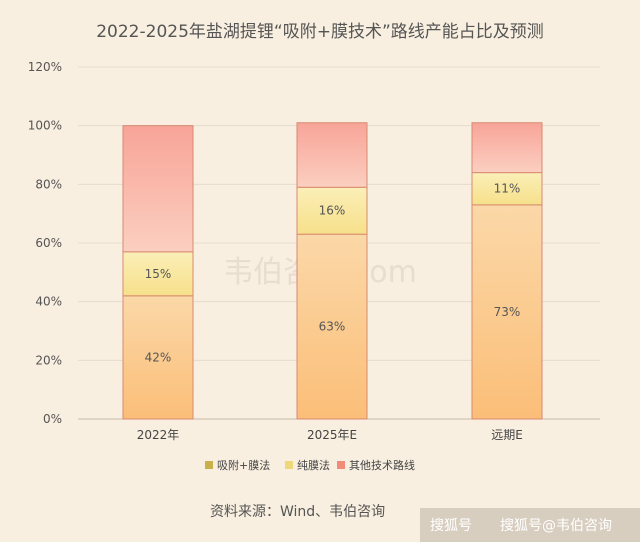 Image resolution: width=640 pixels, height=542 pixels. I want to click on source-note: 资料来源：Wind、韦伯咨询, so click(297, 512).